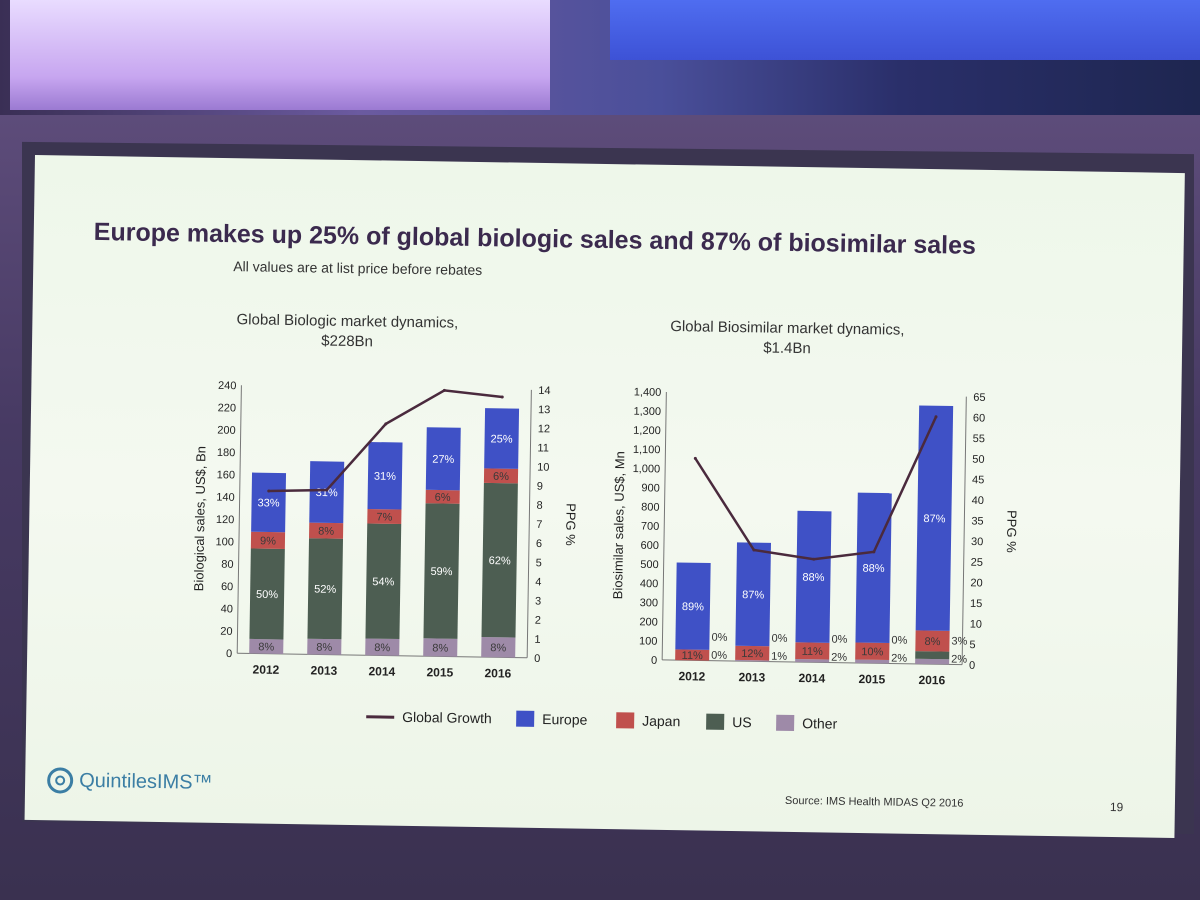 The image size is (1200, 900). What do you see at coordinates (751, 677) in the screenshot?
I see `x-tick-label: 2013` at bounding box center [751, 677].